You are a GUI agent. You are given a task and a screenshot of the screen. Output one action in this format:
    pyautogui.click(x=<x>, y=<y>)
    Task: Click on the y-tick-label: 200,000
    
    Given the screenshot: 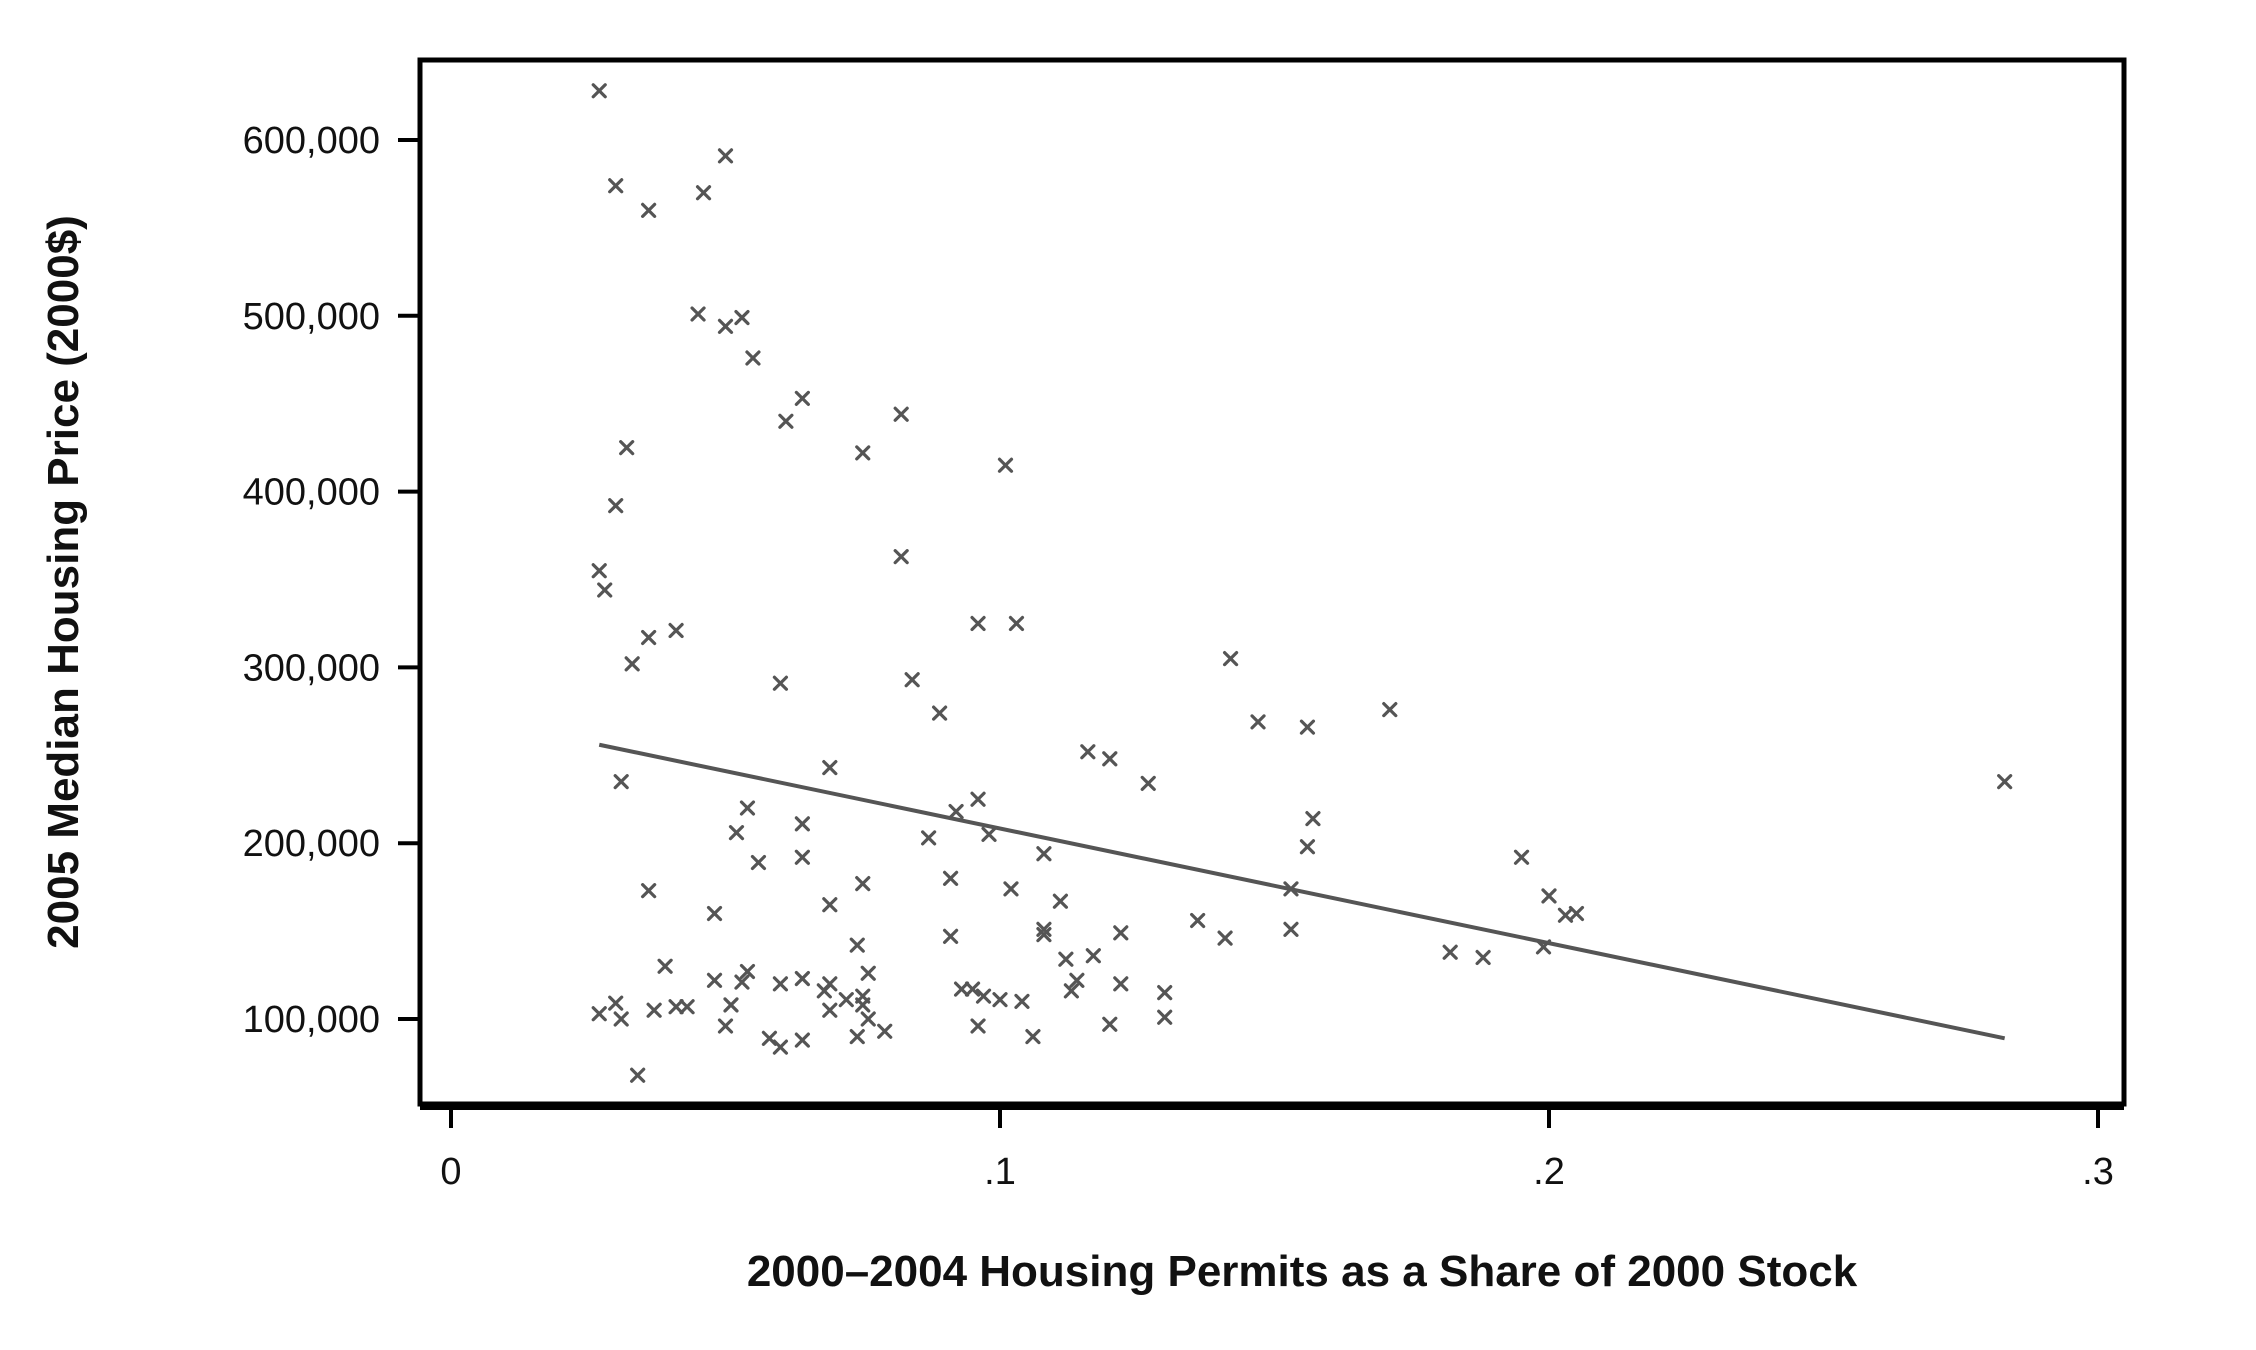 What is the action you would take?
    pyautogui.click(x=311, y=844)
    